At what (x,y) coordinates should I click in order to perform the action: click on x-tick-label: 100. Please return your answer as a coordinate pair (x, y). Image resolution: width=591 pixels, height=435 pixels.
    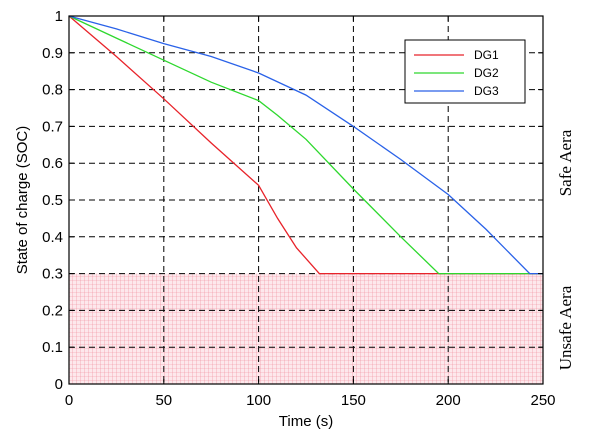
    Looking at the image, I should click on (258, 400).